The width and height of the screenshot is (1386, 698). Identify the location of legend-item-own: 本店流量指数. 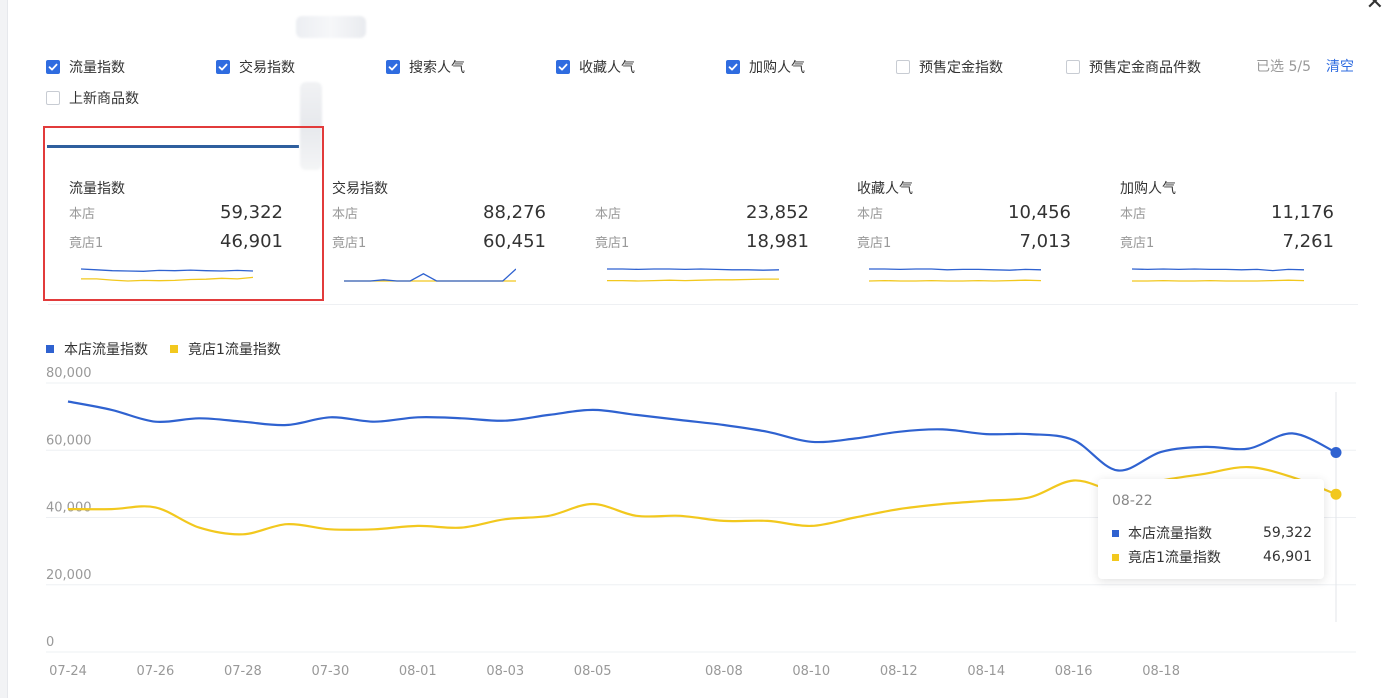
(97, 349).